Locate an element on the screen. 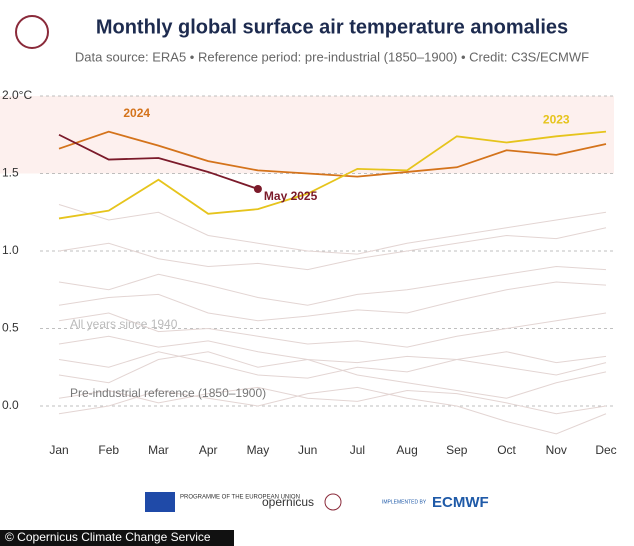 The height and width of the screenshot is (546, 634). y-tick-label: 1.0 is located at coordinates (10, 250).